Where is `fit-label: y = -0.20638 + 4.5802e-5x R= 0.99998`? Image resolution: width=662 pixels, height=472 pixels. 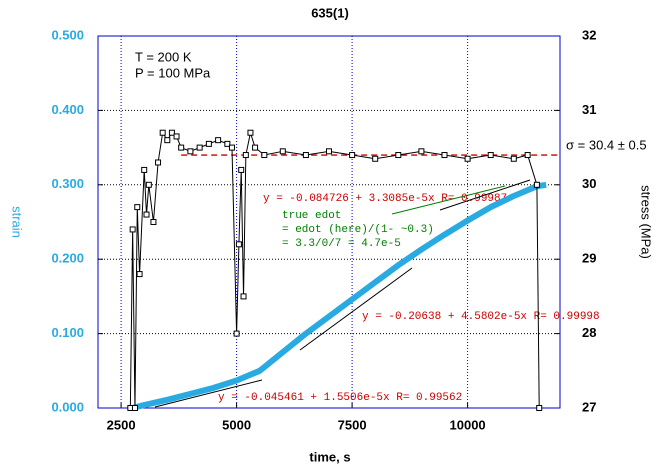 fit-label: y = -0.20638 + 4.5802e-5x R= 0.99998 is located at coordinates (481, 317).